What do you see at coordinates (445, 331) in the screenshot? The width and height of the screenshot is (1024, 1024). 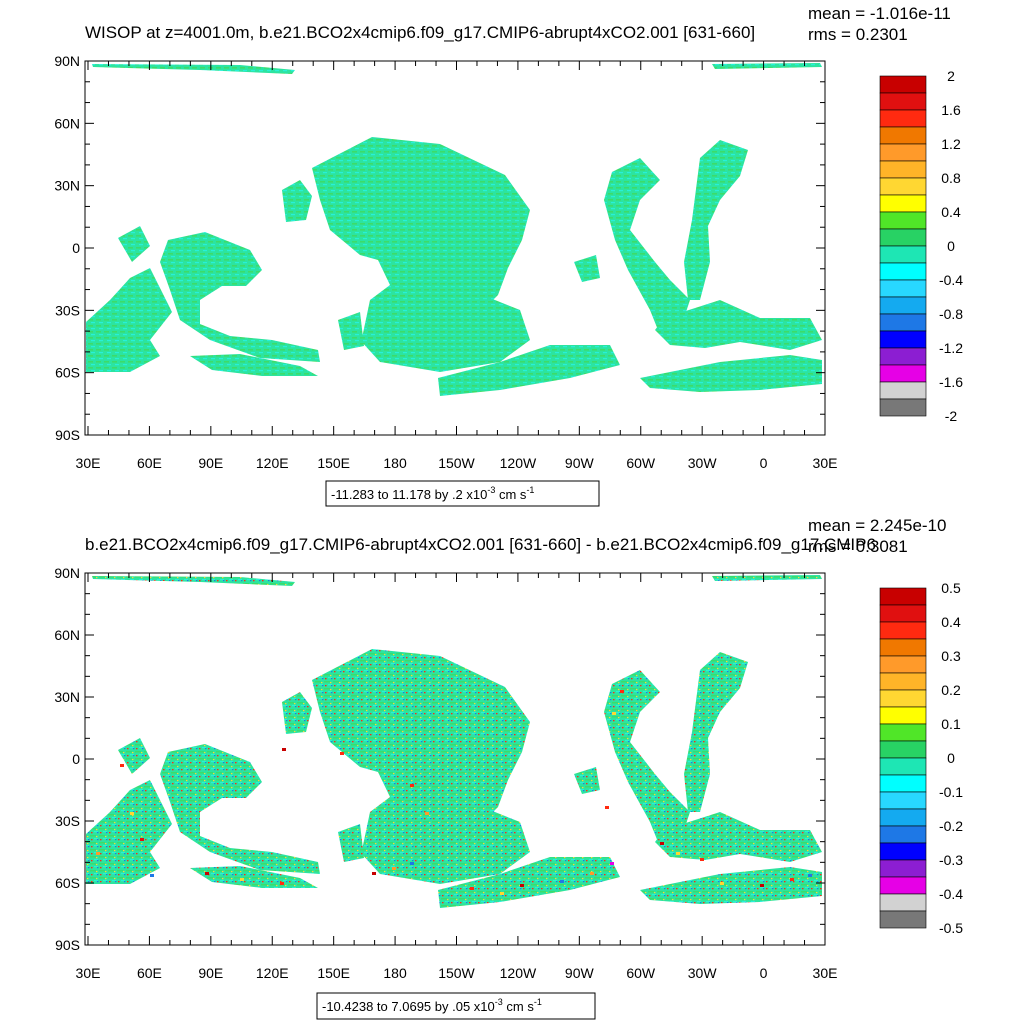 I see `p1-south-pacific` at bounding box center [445, 331].